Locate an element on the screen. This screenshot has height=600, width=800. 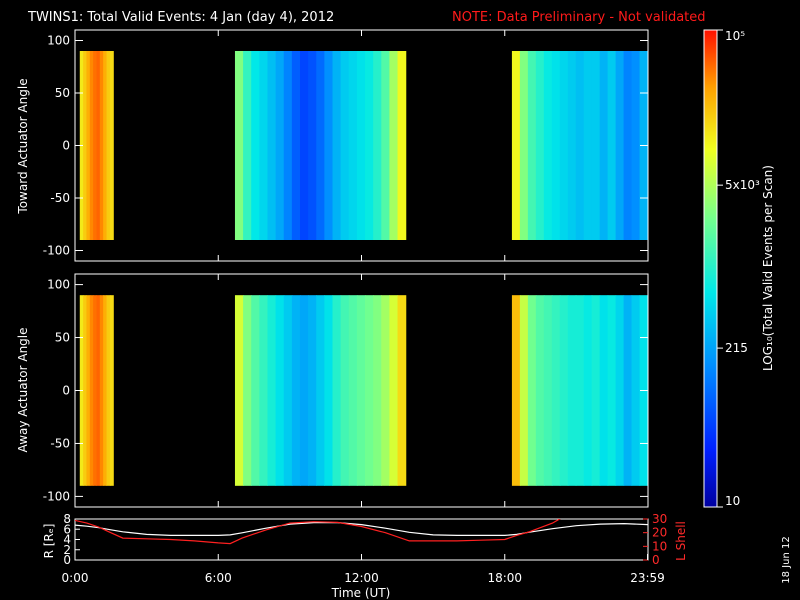
colorbar-tick-label: 10⁵ is located at coordinates (735, 36).